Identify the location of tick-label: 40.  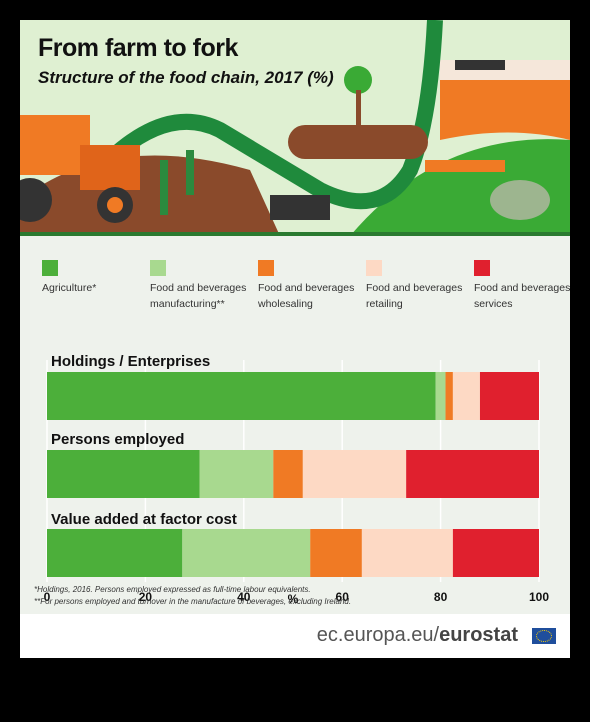
(244, 597).